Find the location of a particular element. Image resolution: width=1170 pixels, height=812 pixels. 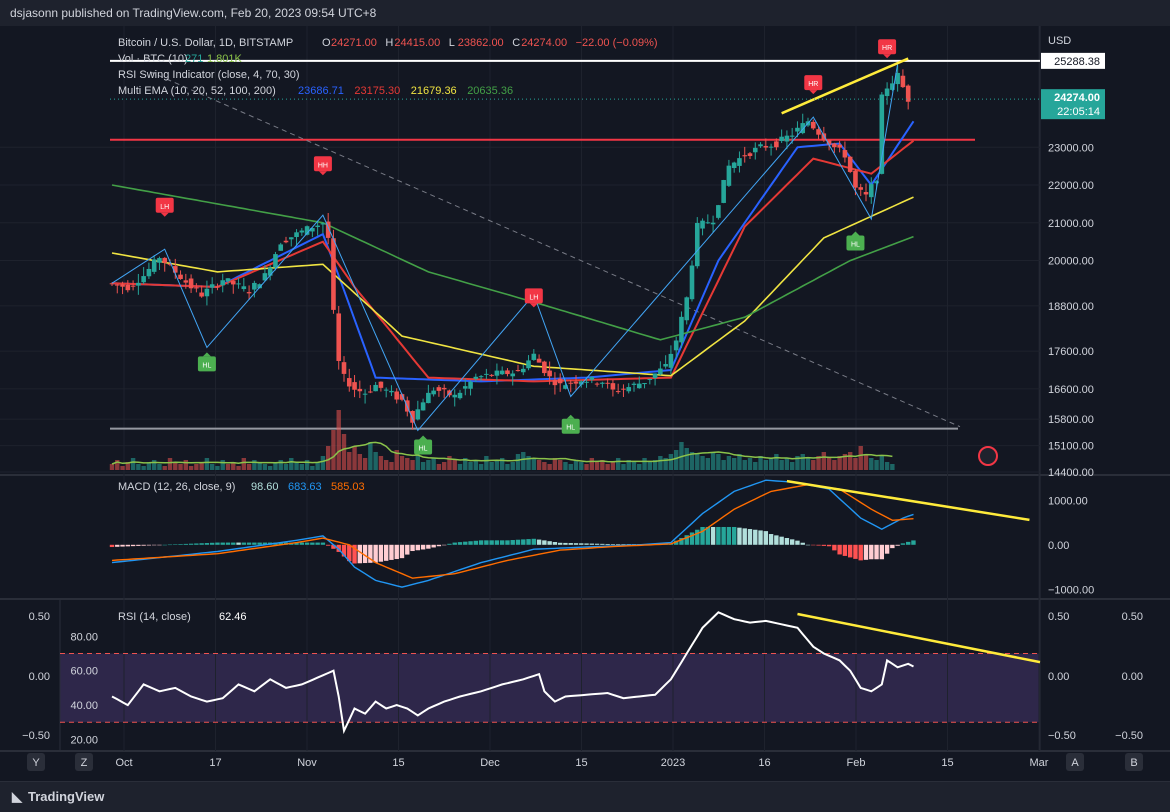

axis-button-text: Y is located at coordinates (36, 763).